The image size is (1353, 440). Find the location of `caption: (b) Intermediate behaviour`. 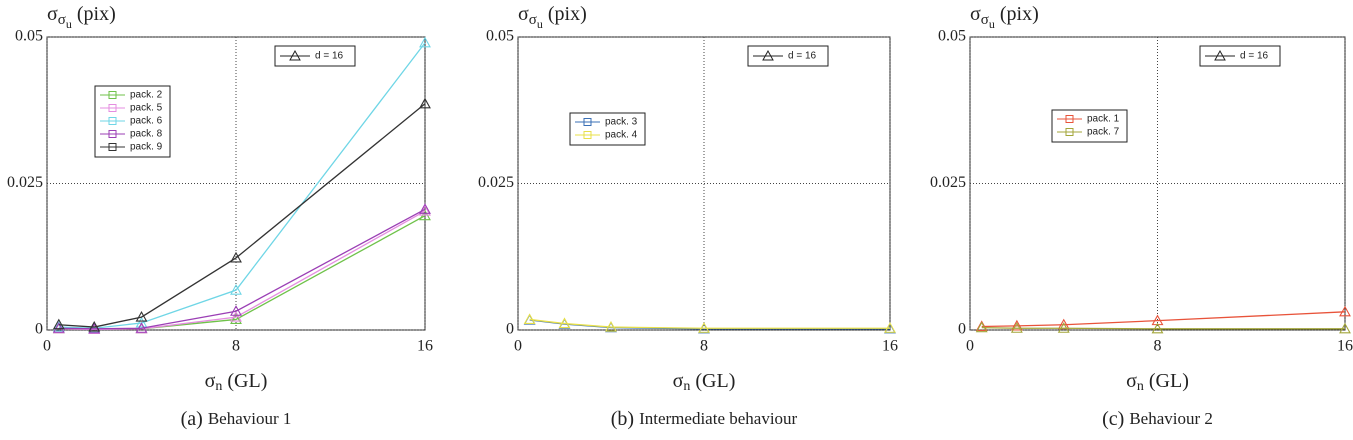

caption: (b) Intermediate behaviour is located at coordinates (704, 419).